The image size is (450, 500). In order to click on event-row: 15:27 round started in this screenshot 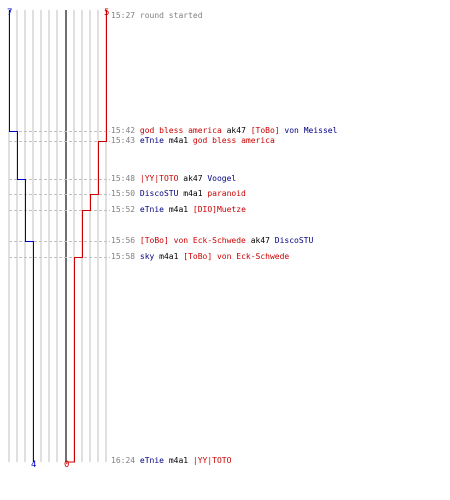, I will do `click(157, 16)`.